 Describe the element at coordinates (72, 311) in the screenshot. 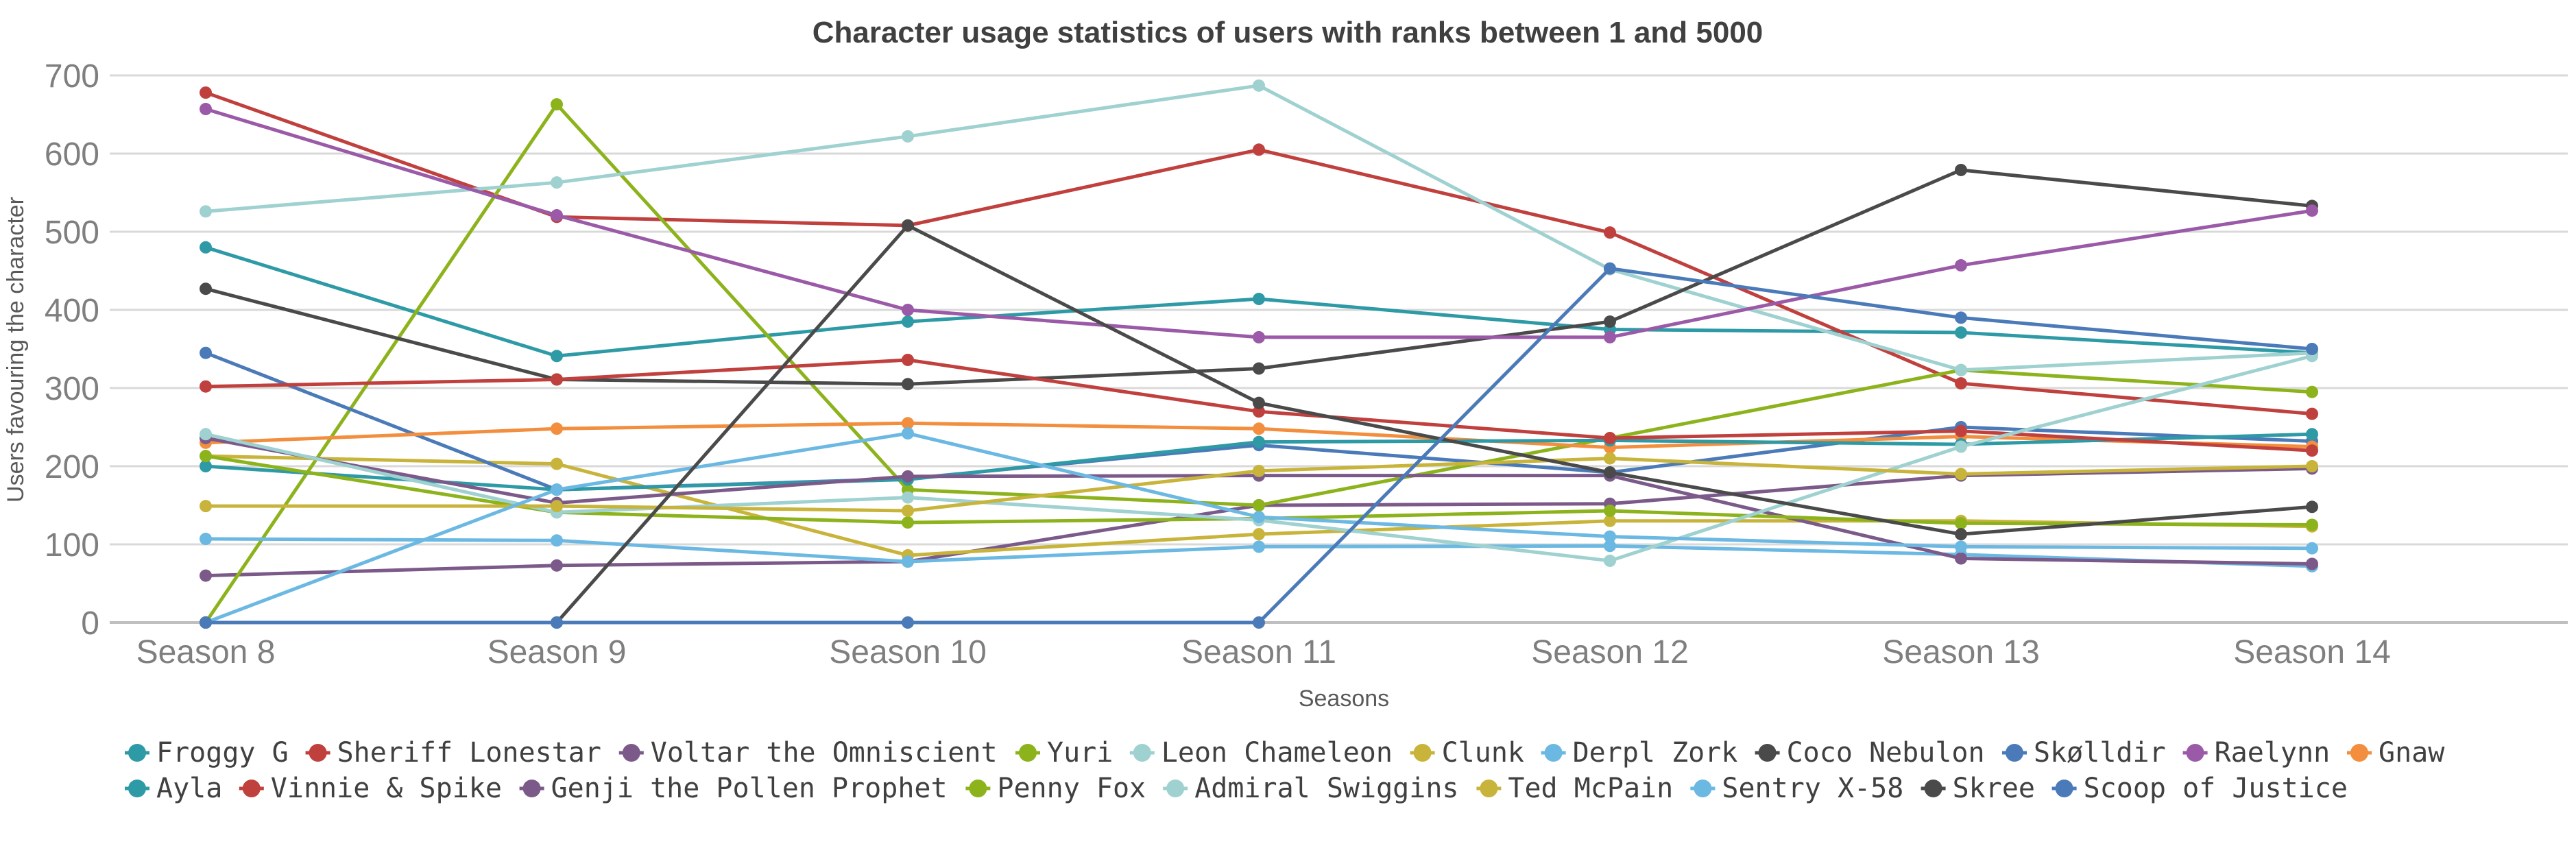

I see `y-tick-label: 400` at that location.